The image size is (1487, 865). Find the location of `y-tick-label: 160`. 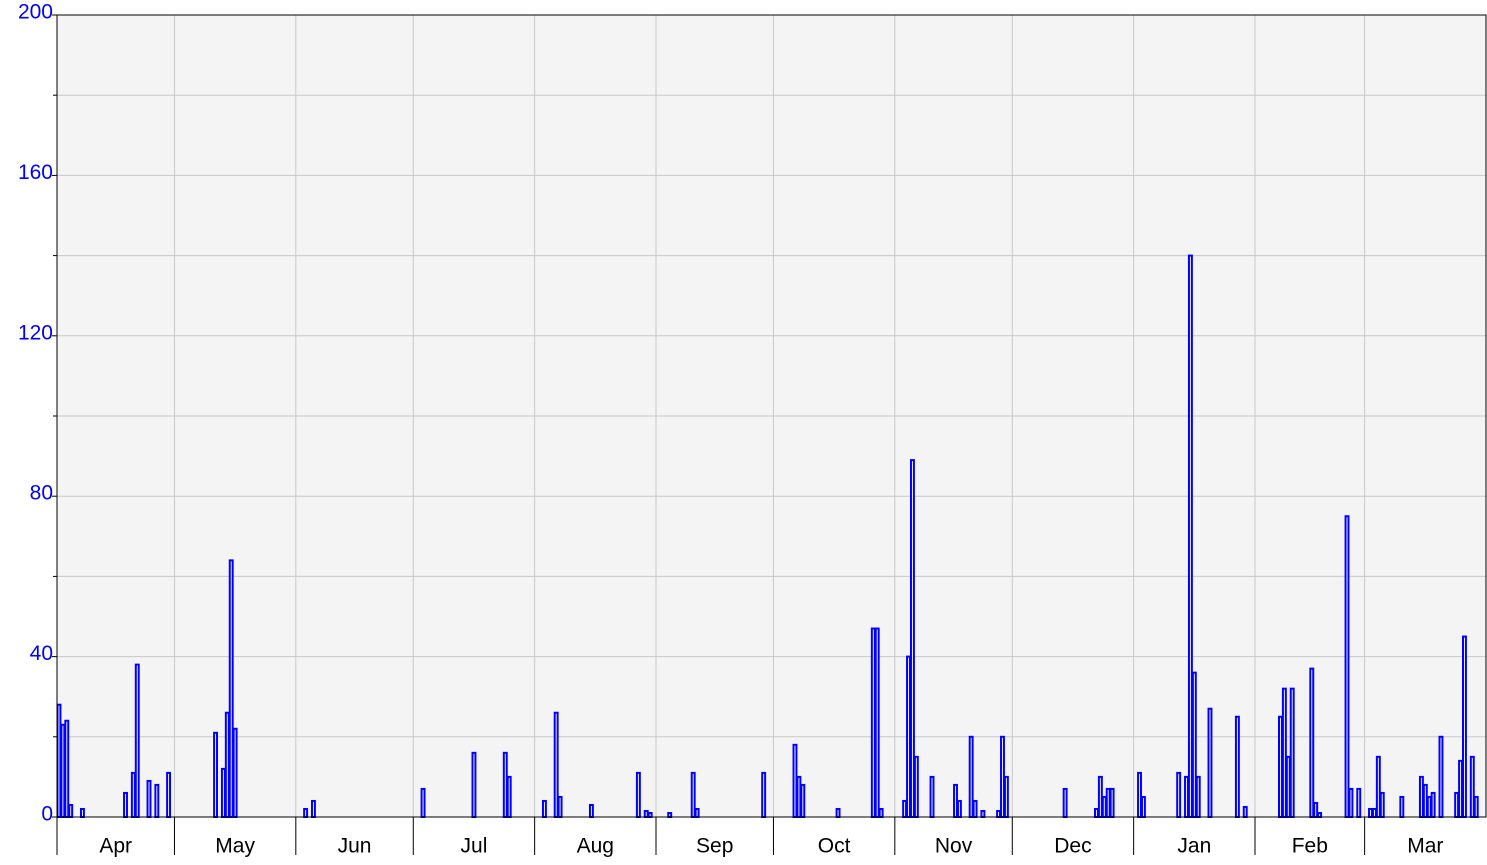

y-tick-label: 160 is located at coordinates (35, 172).